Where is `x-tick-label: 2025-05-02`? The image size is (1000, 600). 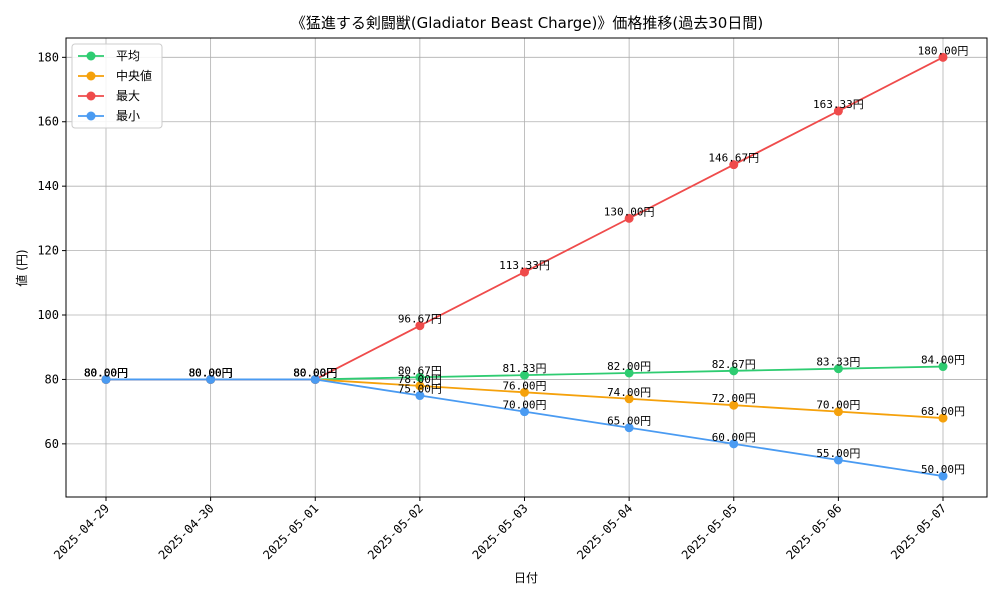
x-tick-label: 2025-05-02 is located at coordinates (395, 531).